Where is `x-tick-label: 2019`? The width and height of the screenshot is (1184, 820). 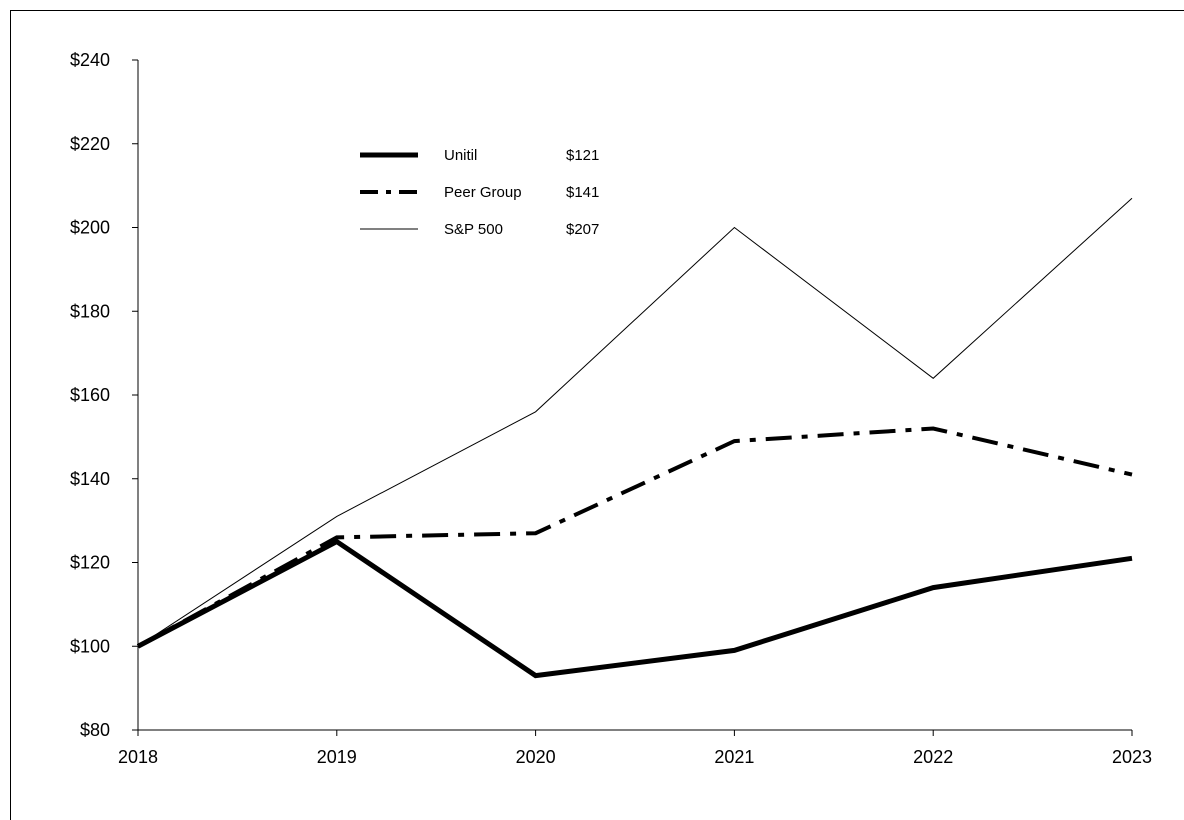 x-tick-label: 2019 is located at coordinates (337, 757).